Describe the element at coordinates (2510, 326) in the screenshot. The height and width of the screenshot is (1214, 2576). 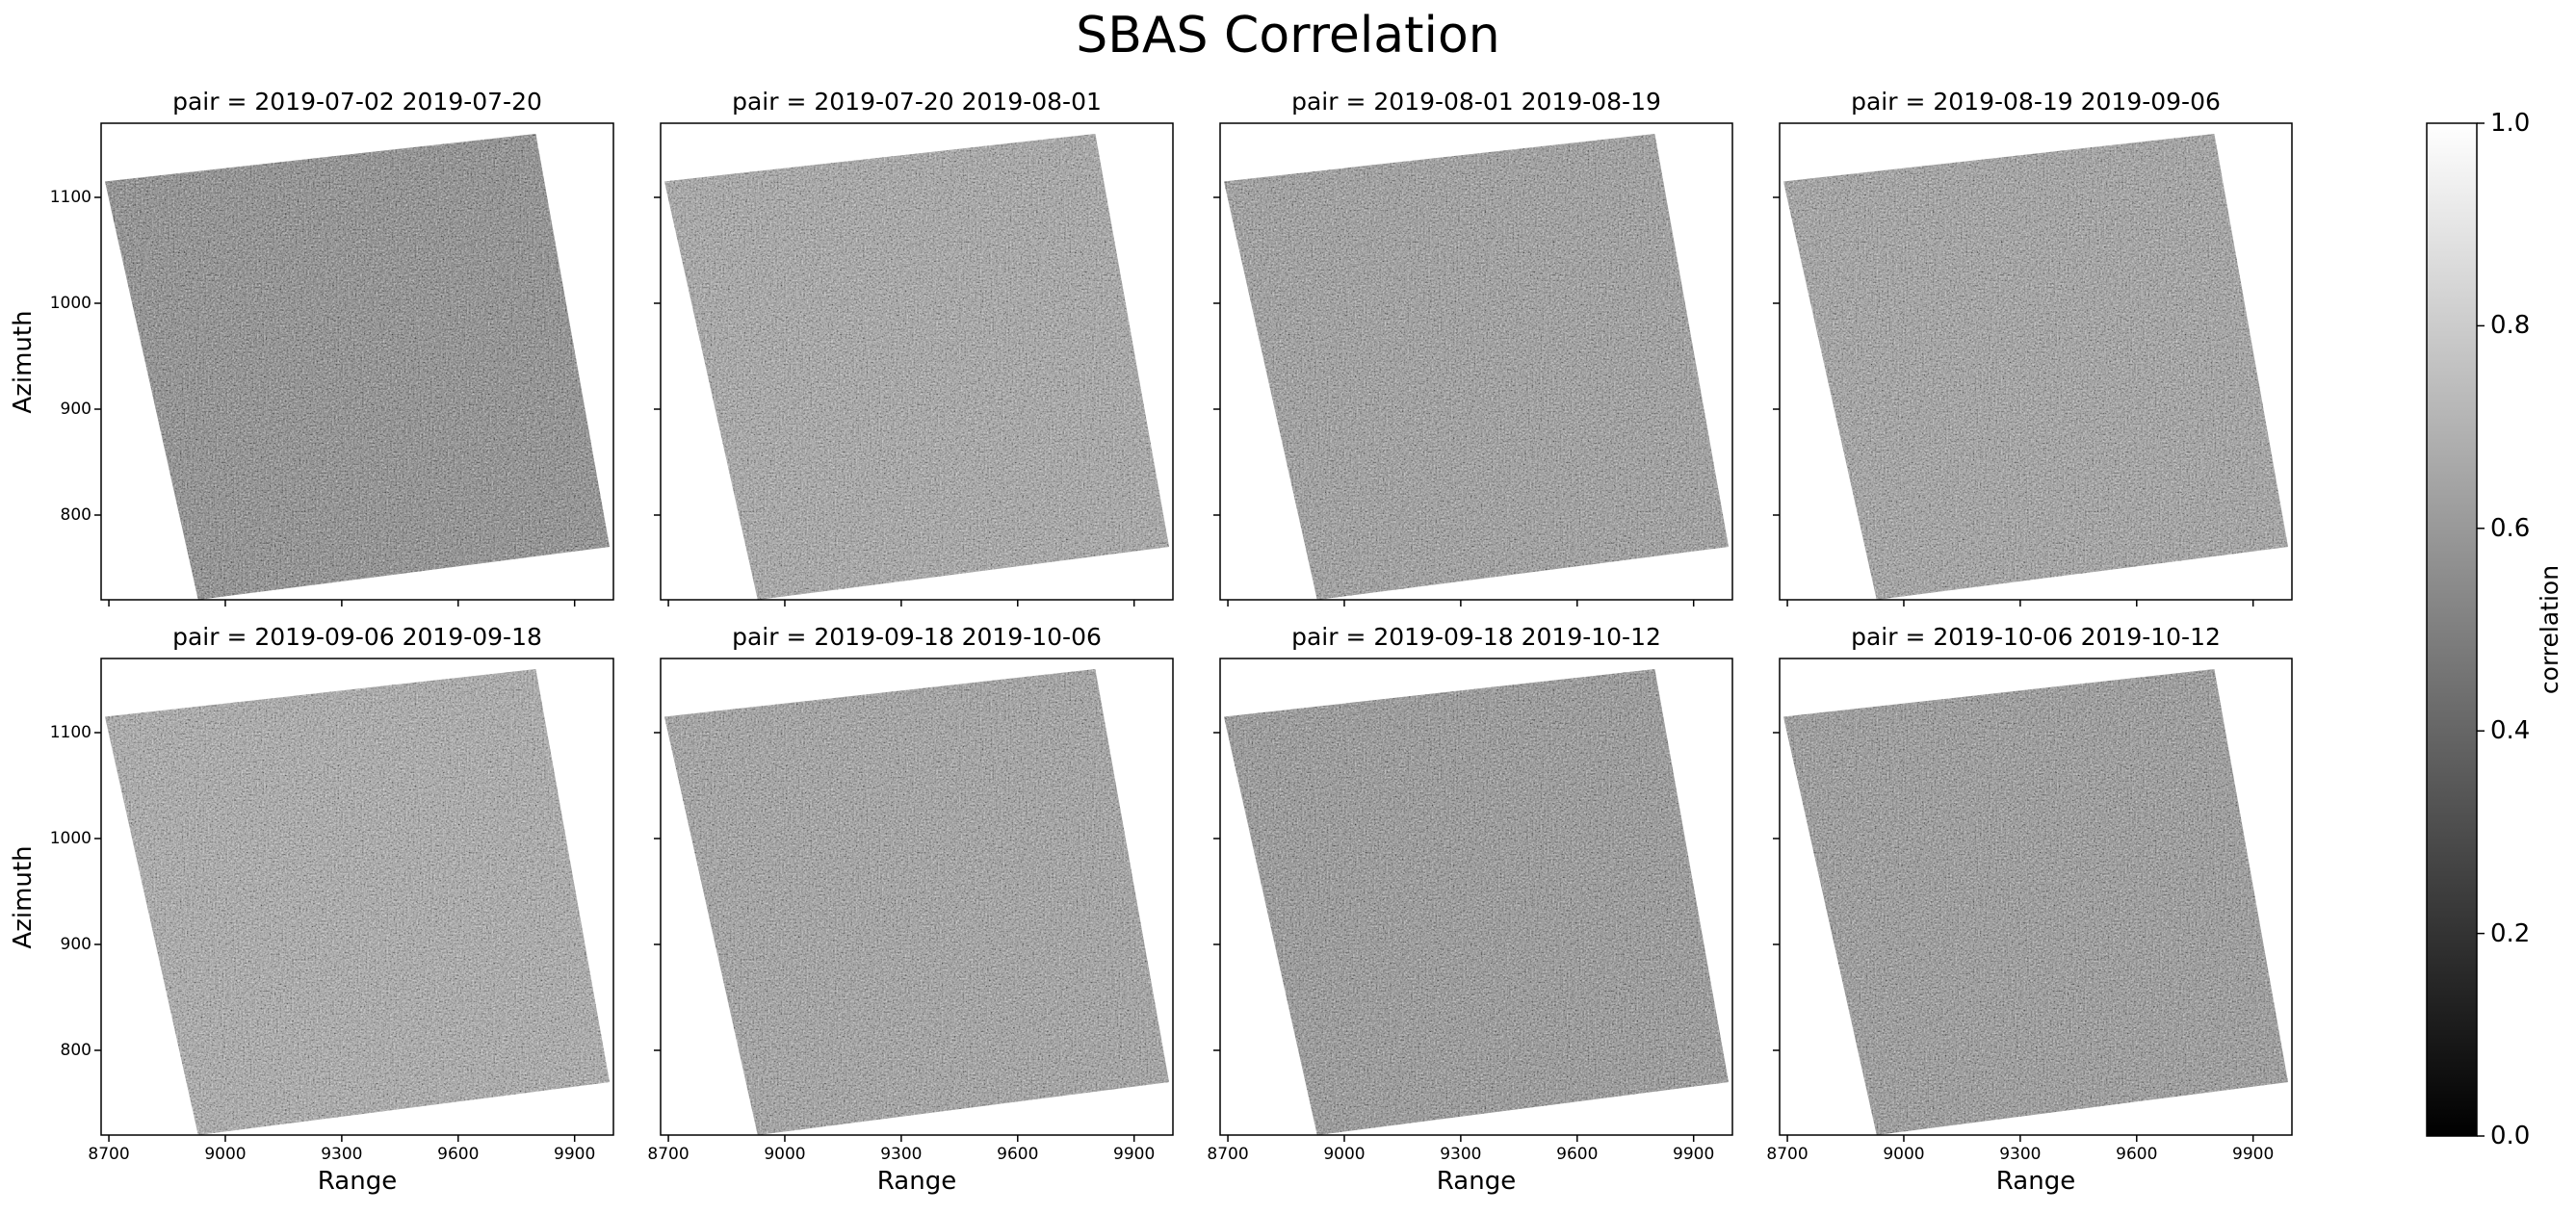
I see `colorbar-tick-label: 0.8` at that location.